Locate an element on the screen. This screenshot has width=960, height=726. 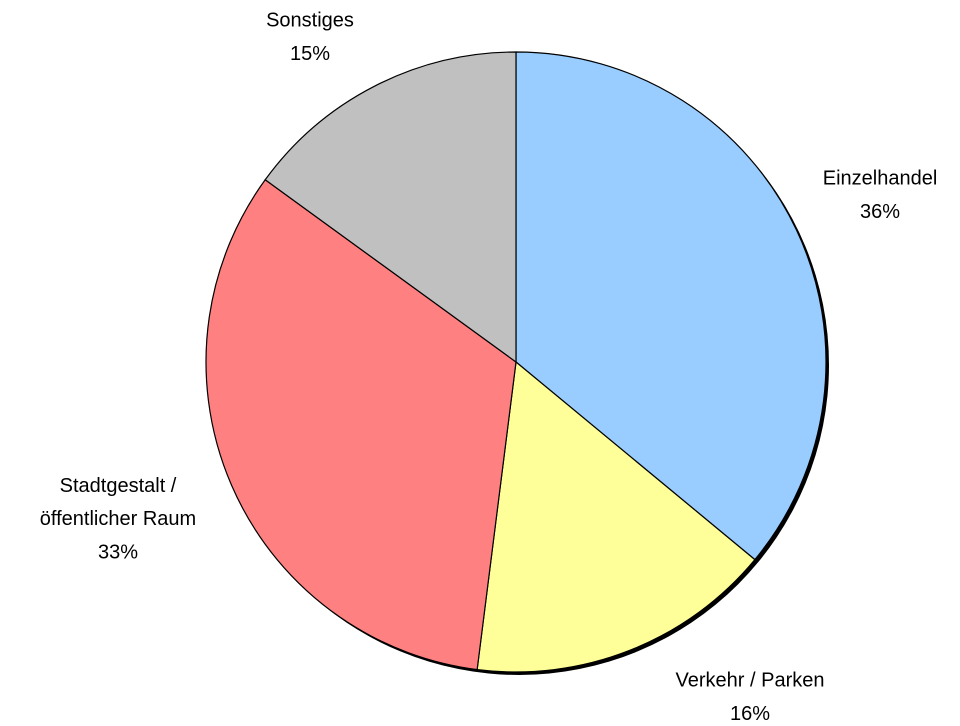
slice-label-line: Sonstiges is located at coordinates (310, 21).